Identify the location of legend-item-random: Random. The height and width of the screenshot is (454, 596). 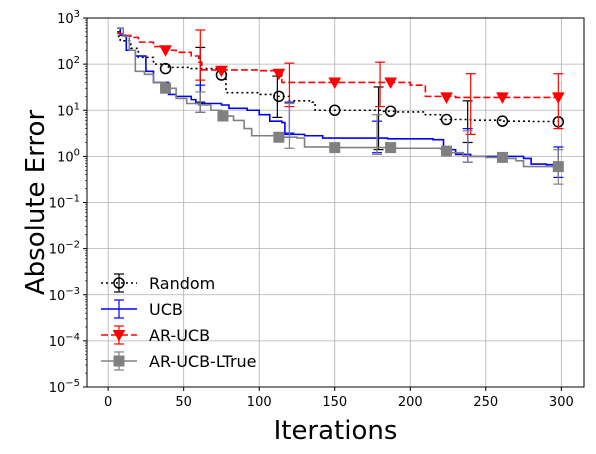
(158, 283).